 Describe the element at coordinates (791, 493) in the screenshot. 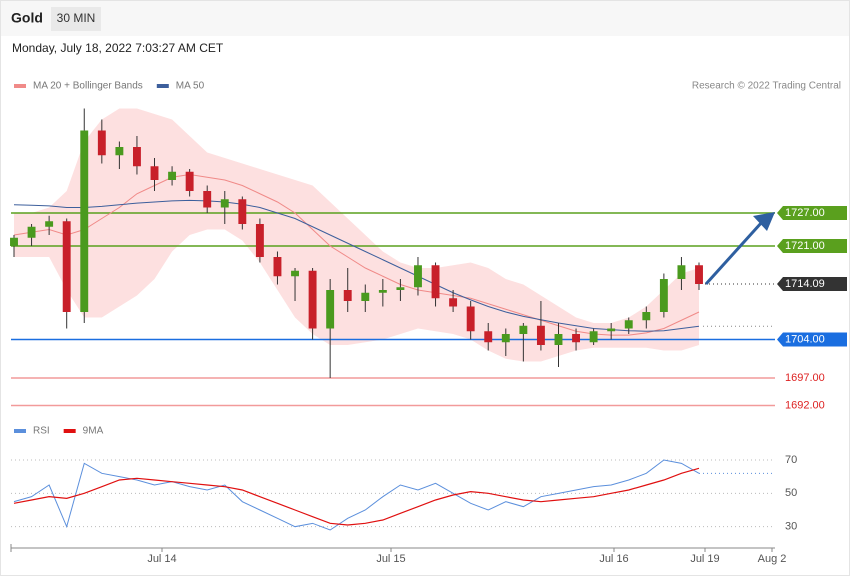

I see `y-tick-label: 50` at that location.